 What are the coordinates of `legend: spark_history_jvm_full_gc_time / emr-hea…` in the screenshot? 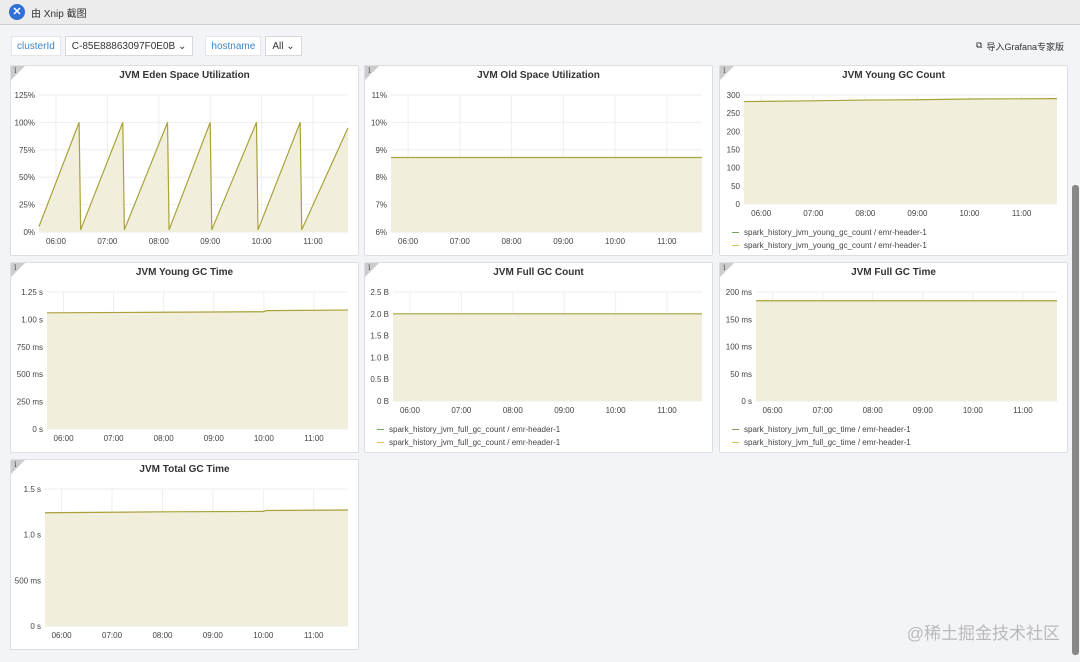 It's located at (821, 436).